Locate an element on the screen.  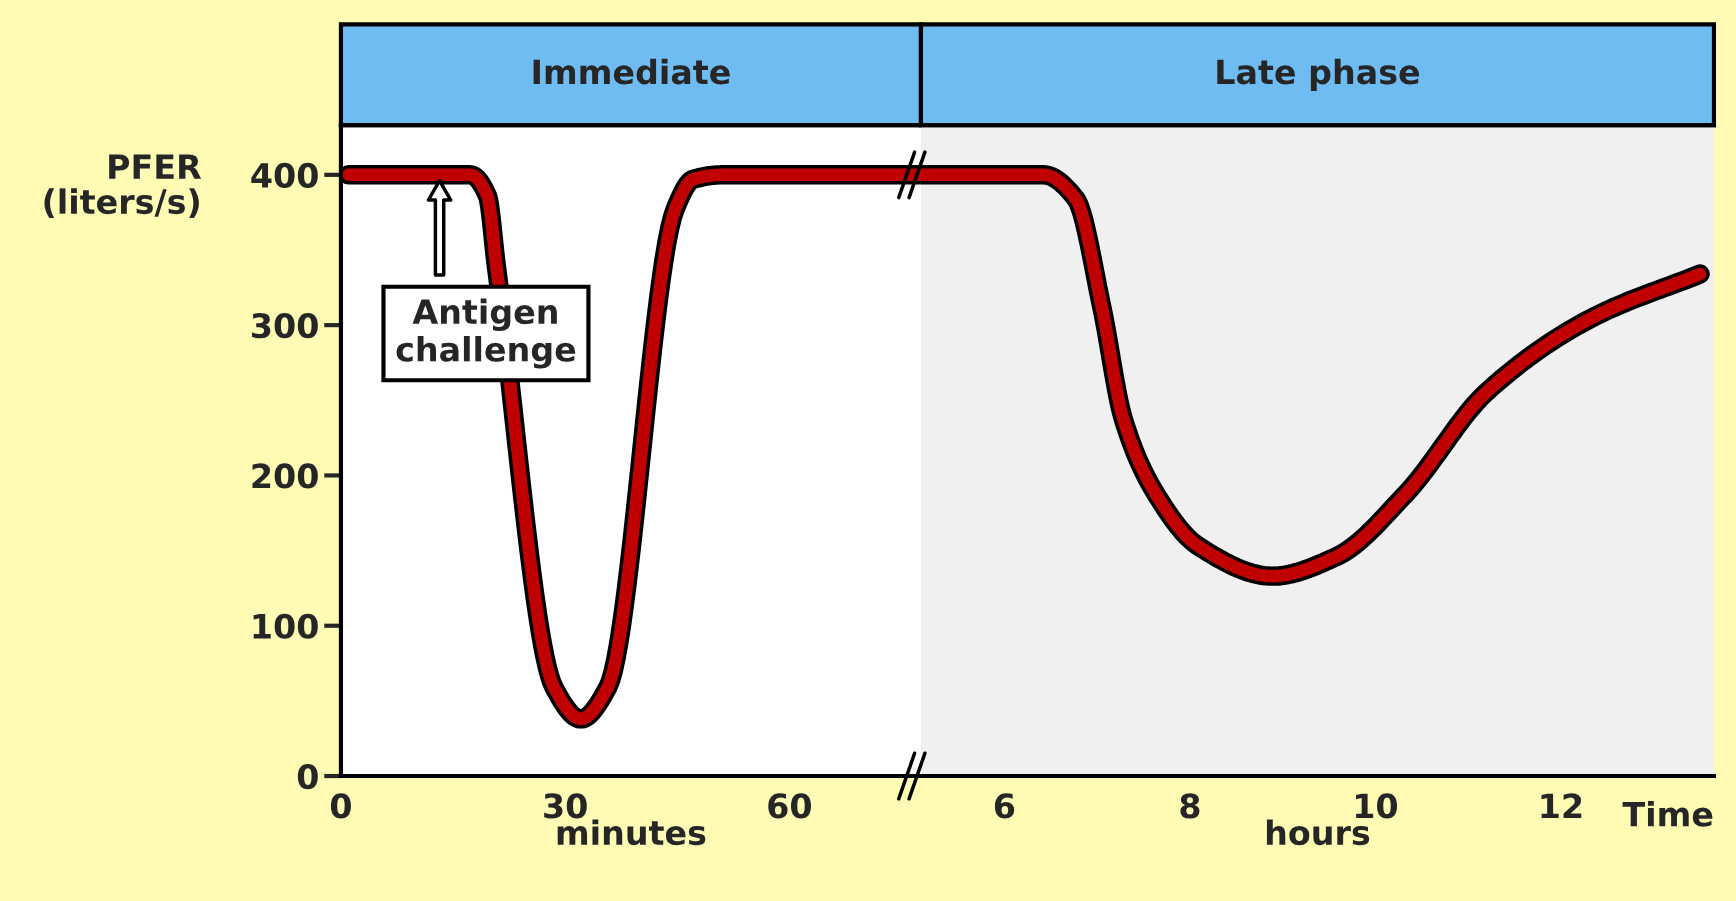
x-tick-label: 10 is located at coordinates (1376, 806).